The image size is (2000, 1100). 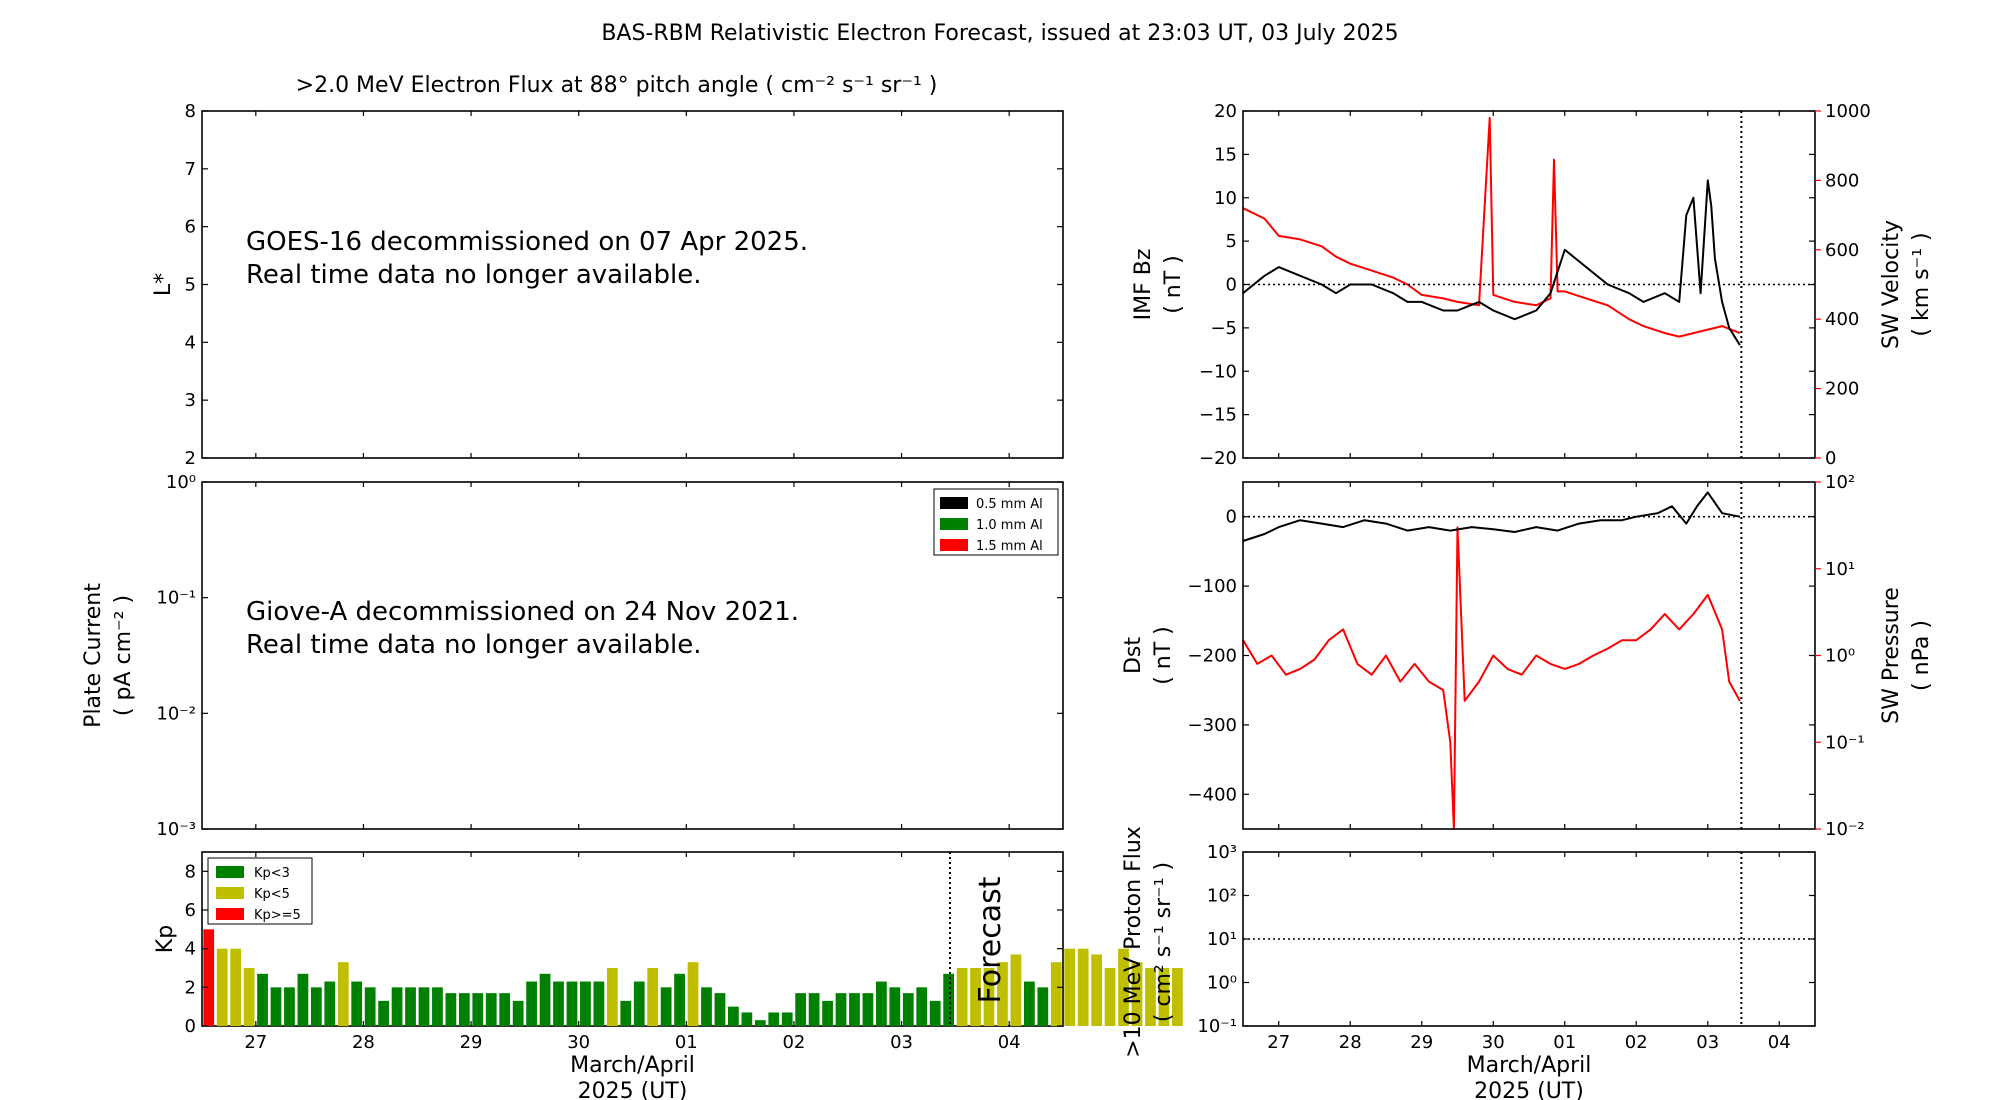 What do you see at coordinates (1009, 504) in the screenshot?
I see `plate-legend-label: 0.5 mm Al` at bounding box center [1009, 504].